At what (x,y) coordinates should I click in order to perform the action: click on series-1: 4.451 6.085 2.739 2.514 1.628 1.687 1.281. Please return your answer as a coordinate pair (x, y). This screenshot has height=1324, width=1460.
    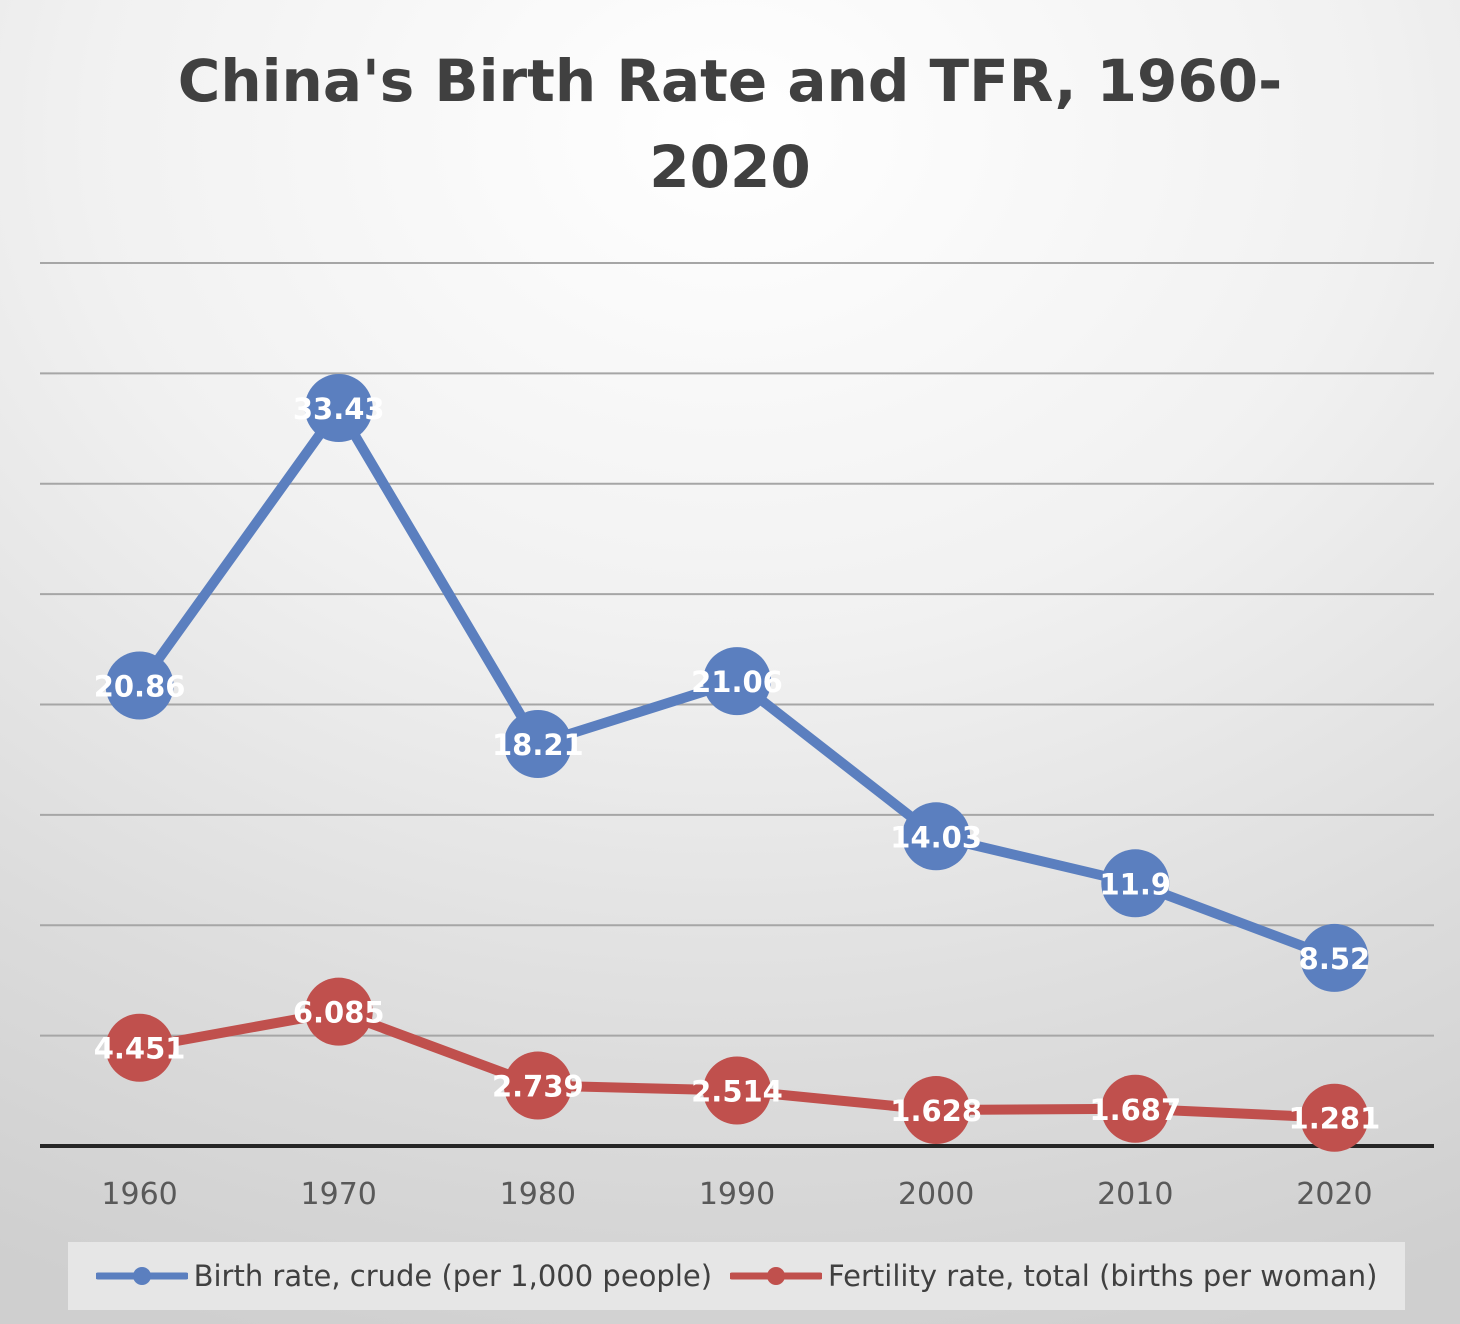
    Looking at the image, I should click on (737, 1064).